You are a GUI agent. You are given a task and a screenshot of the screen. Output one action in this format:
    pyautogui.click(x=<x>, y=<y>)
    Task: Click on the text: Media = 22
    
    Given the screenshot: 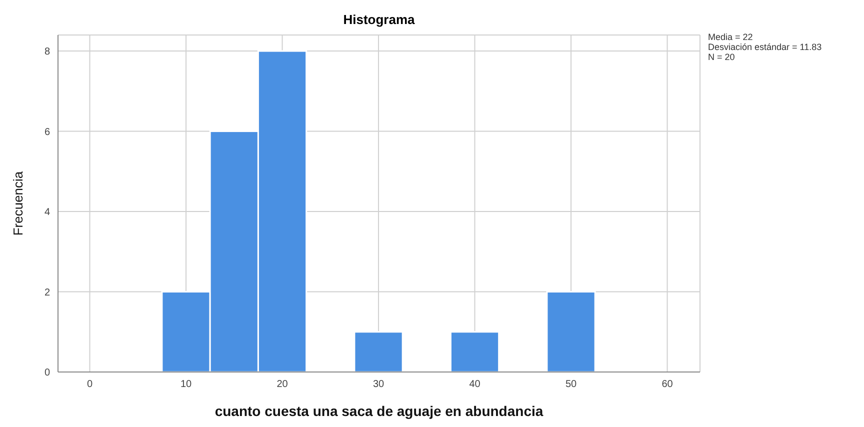 What is the action you would take?
    pyautogui.click(x=731, y=37)
    